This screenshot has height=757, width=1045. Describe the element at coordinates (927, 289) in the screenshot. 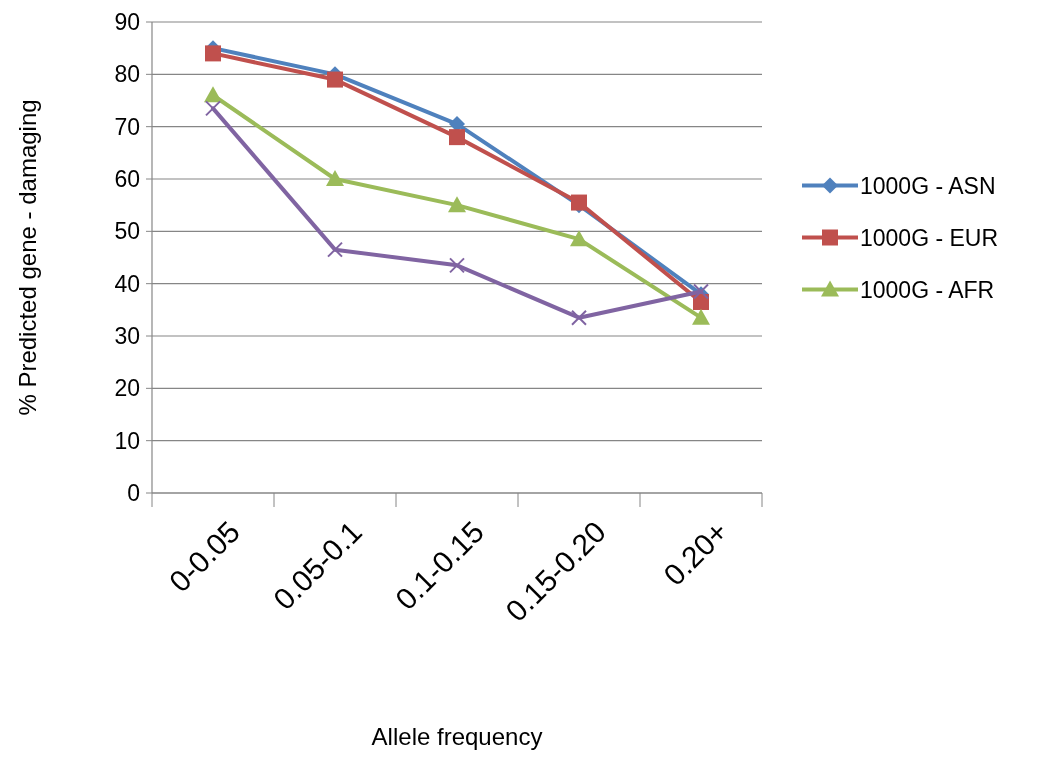

I see `legend-label: 1000G - AFR` at that location.